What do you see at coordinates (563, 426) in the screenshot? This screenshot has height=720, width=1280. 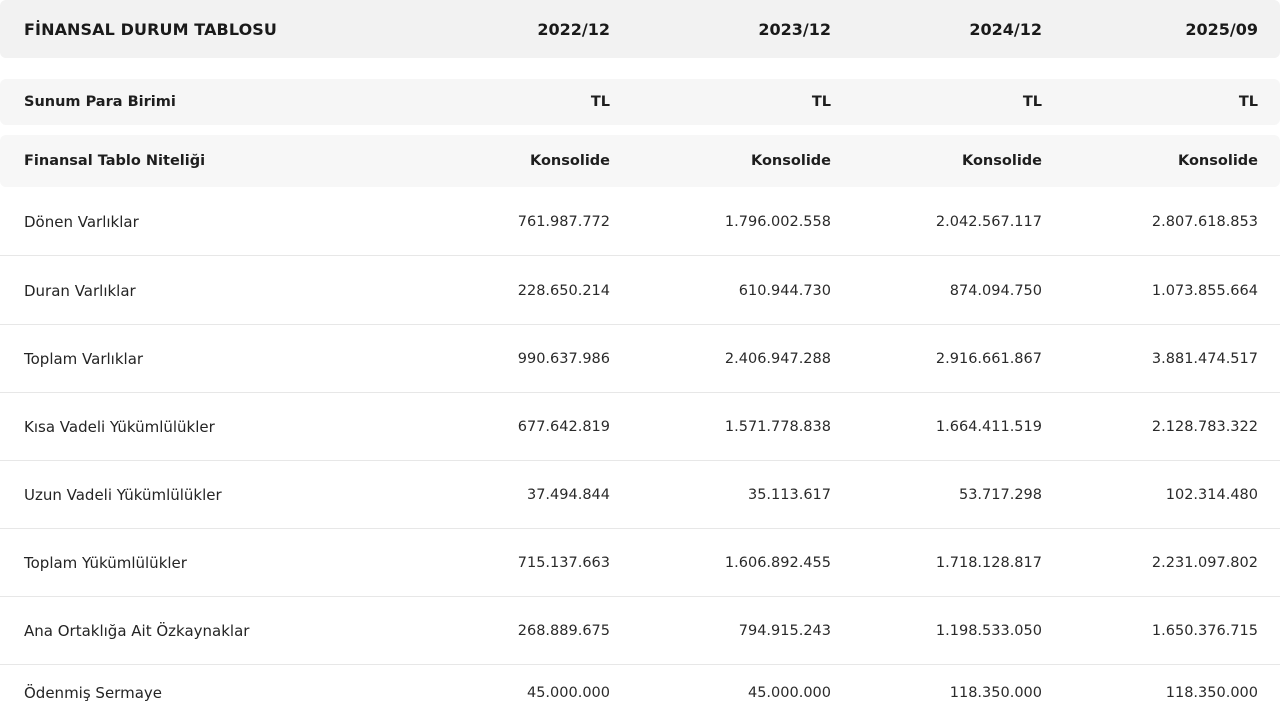 I see `cell-value: 677.642.819` at bounding box center [563, 426].